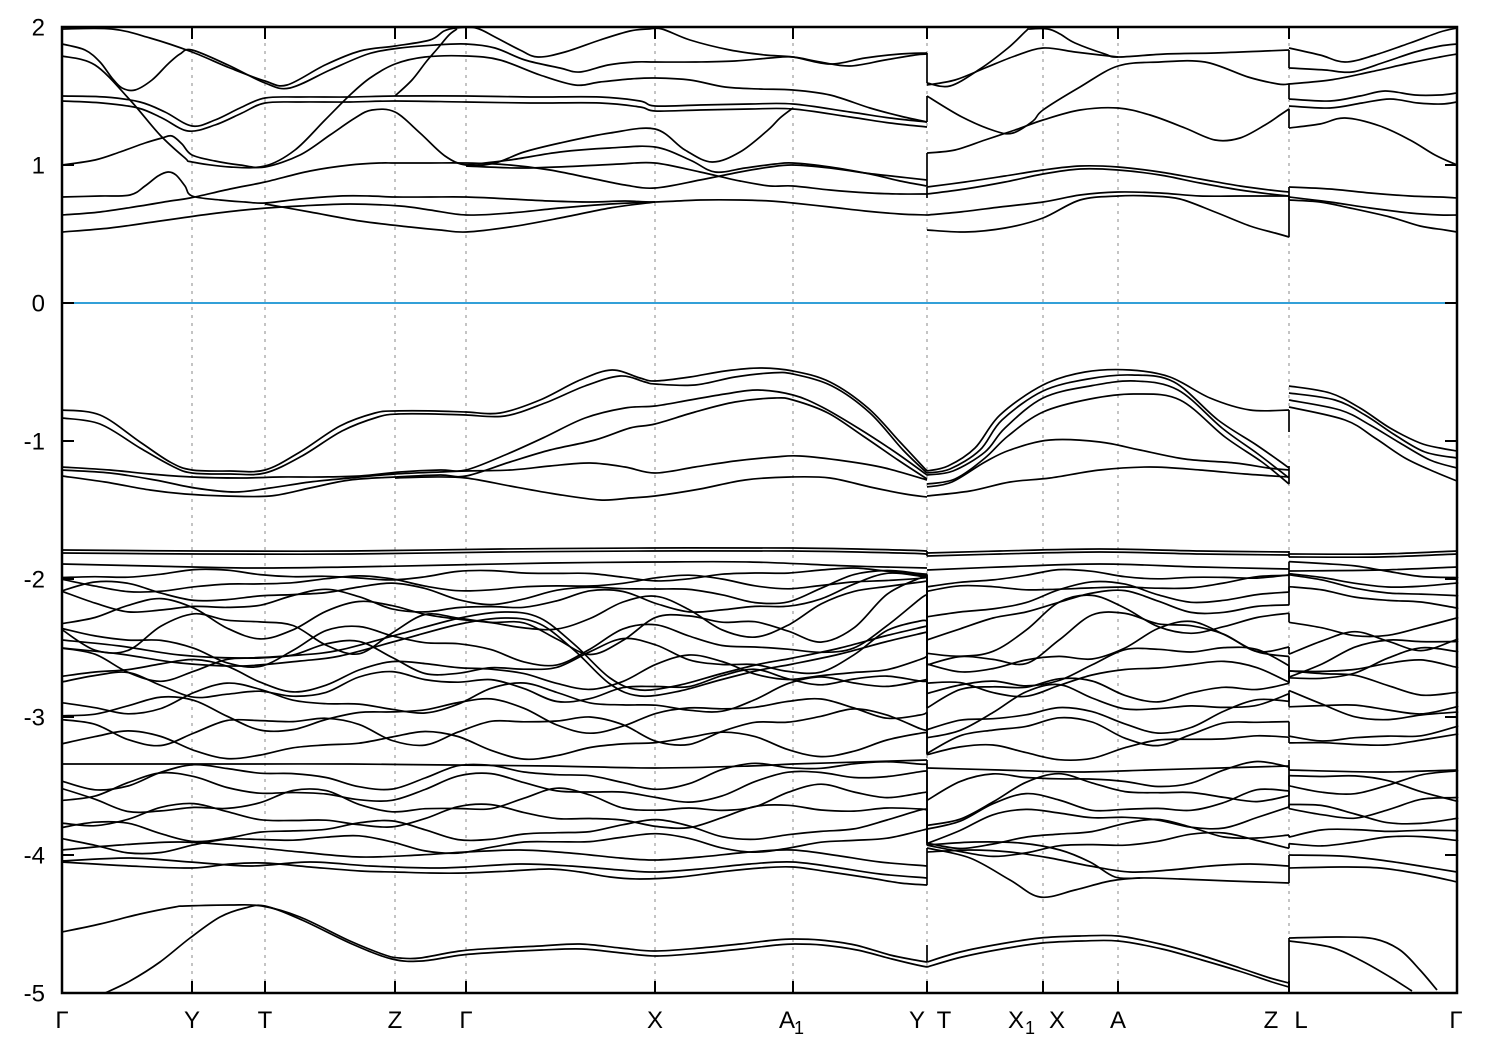  What do you see at coordinates (34, 718) in the screenshot?
I see `svg-text: -3` at bounding box center [34, 718].